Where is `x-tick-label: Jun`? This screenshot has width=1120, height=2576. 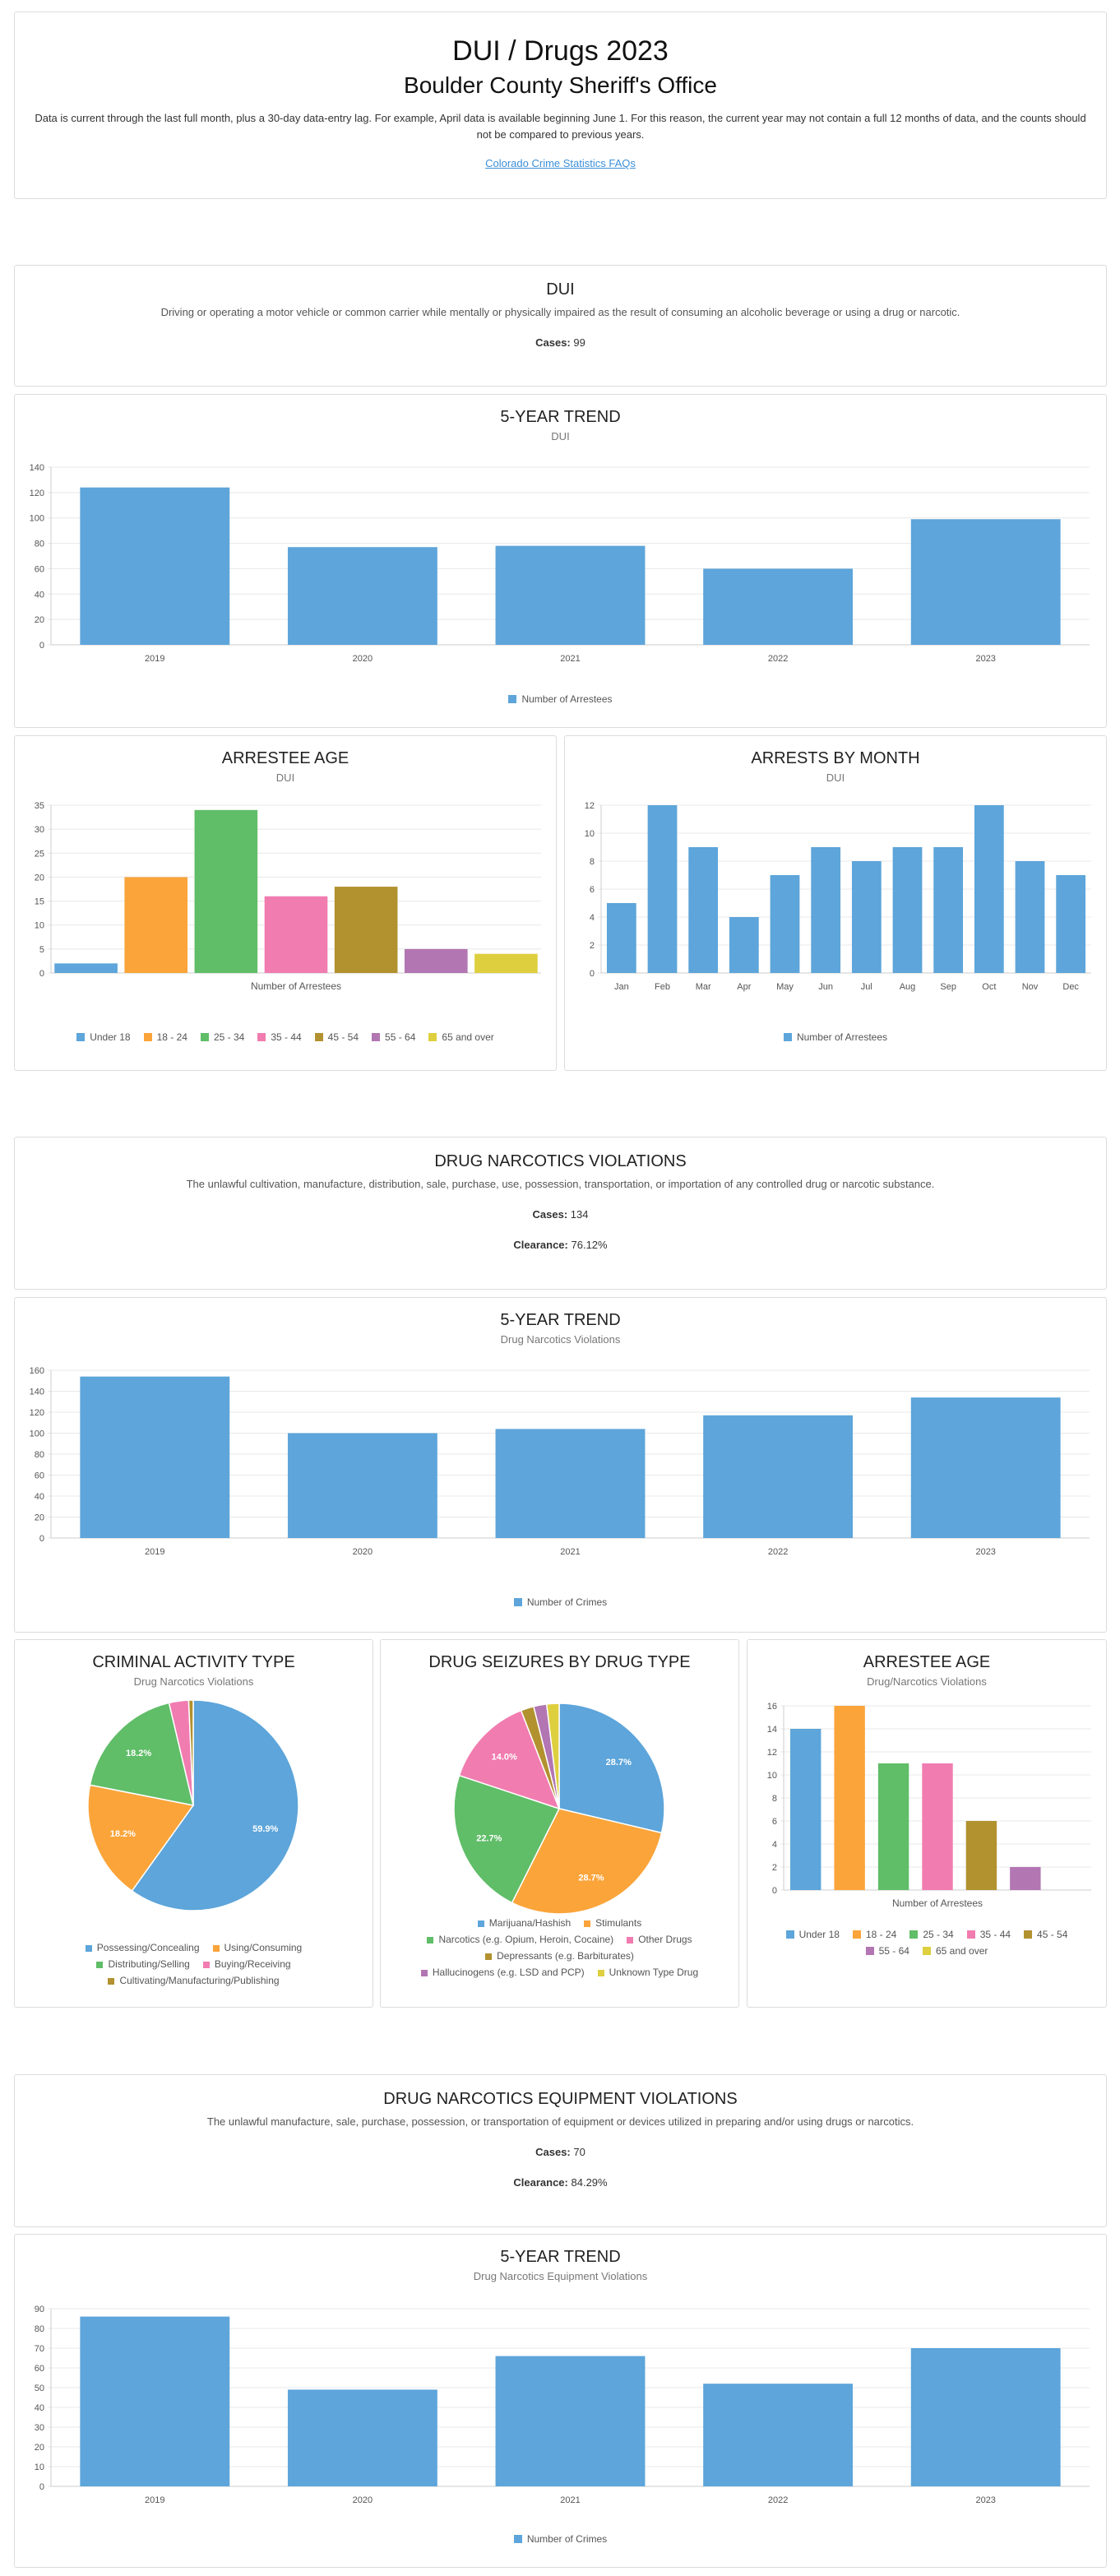 x-tick-label: Jun is located at coordinates (825, 987).